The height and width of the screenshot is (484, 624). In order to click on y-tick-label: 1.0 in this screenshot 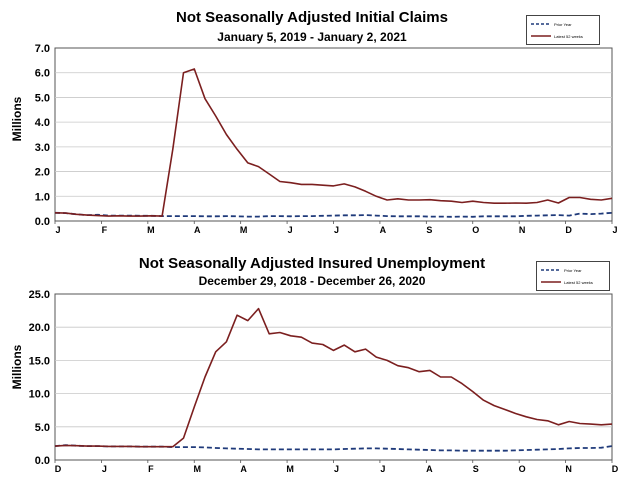, I will do `click(42, 197)`.